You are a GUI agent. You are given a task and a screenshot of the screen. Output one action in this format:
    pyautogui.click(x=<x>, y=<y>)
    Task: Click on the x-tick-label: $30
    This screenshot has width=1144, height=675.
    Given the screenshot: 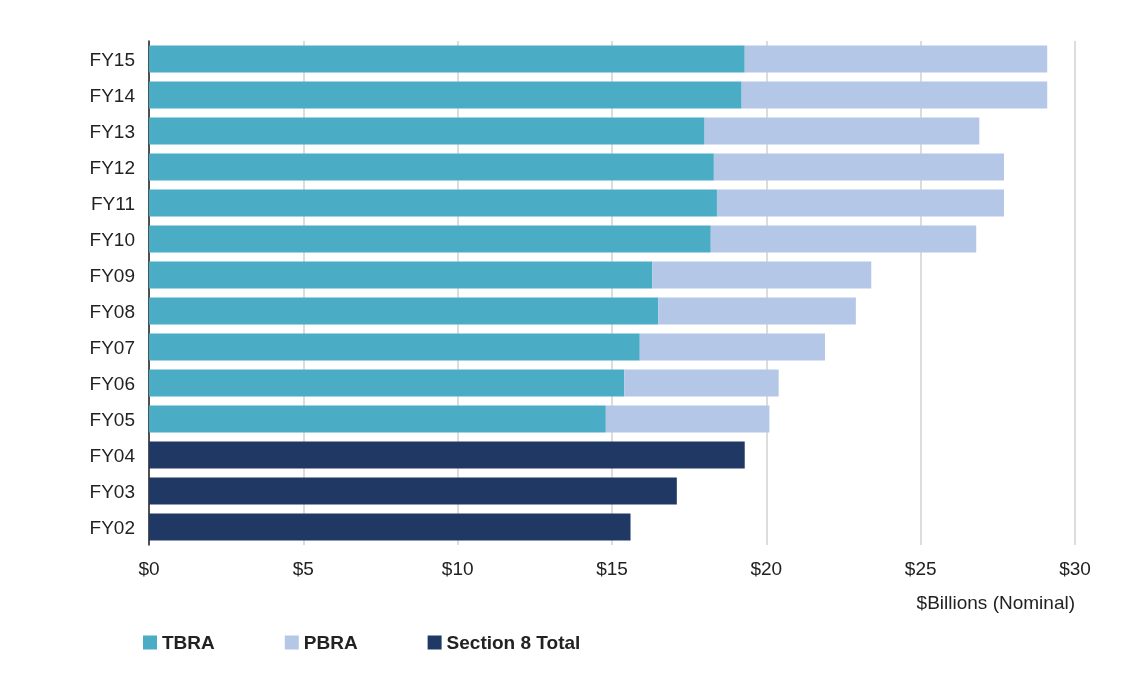 What is the action you would take?
    pyautogui.click(x=1075, y=568)
    